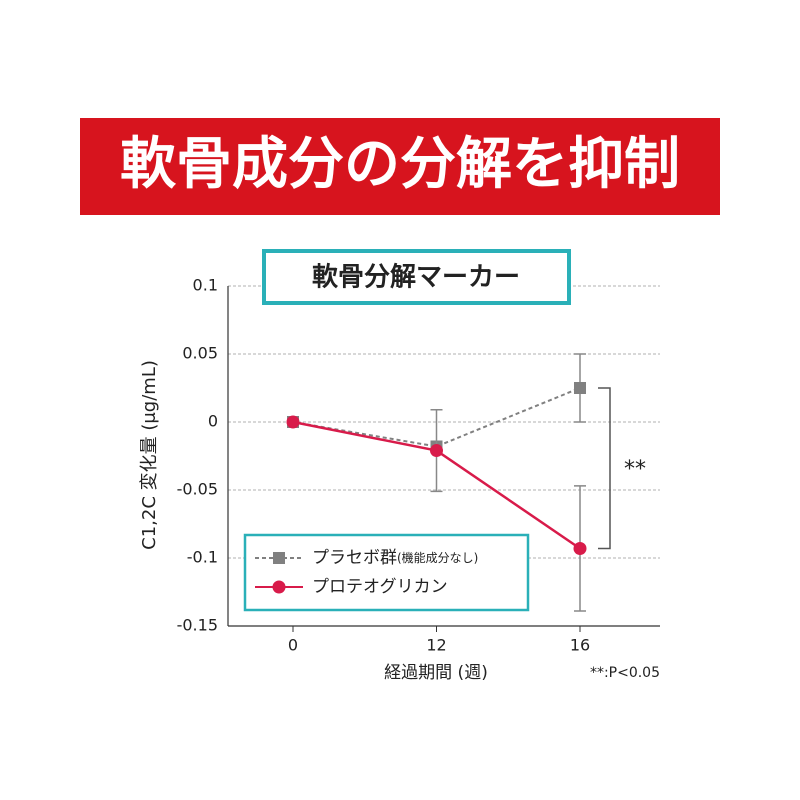 This screenshot has height=800, width=800. Describe the element at coordinates (436, 673) in the screenshot. I see `x-axis-label: 経過期間 (週)` at that location.